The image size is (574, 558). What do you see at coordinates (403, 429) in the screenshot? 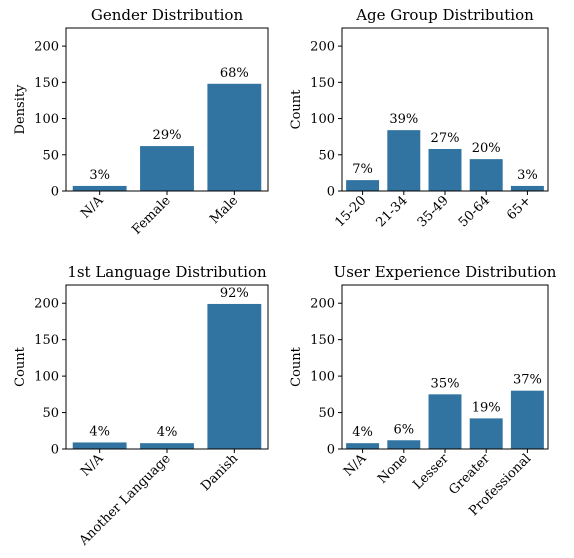
I see `bar-label: 6%` at bounding box center [403, 429].